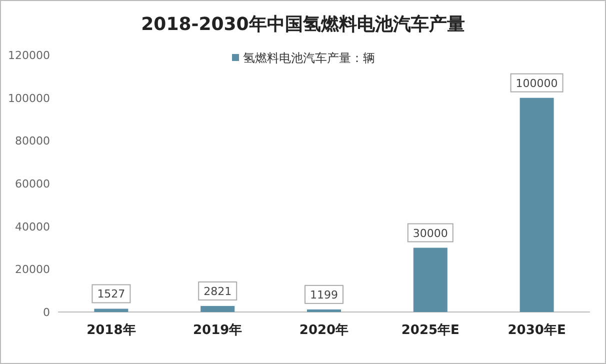 This screenshot has width=606, height=364. I want to click on x-tick-label: 2025年E, so click(430, 330).